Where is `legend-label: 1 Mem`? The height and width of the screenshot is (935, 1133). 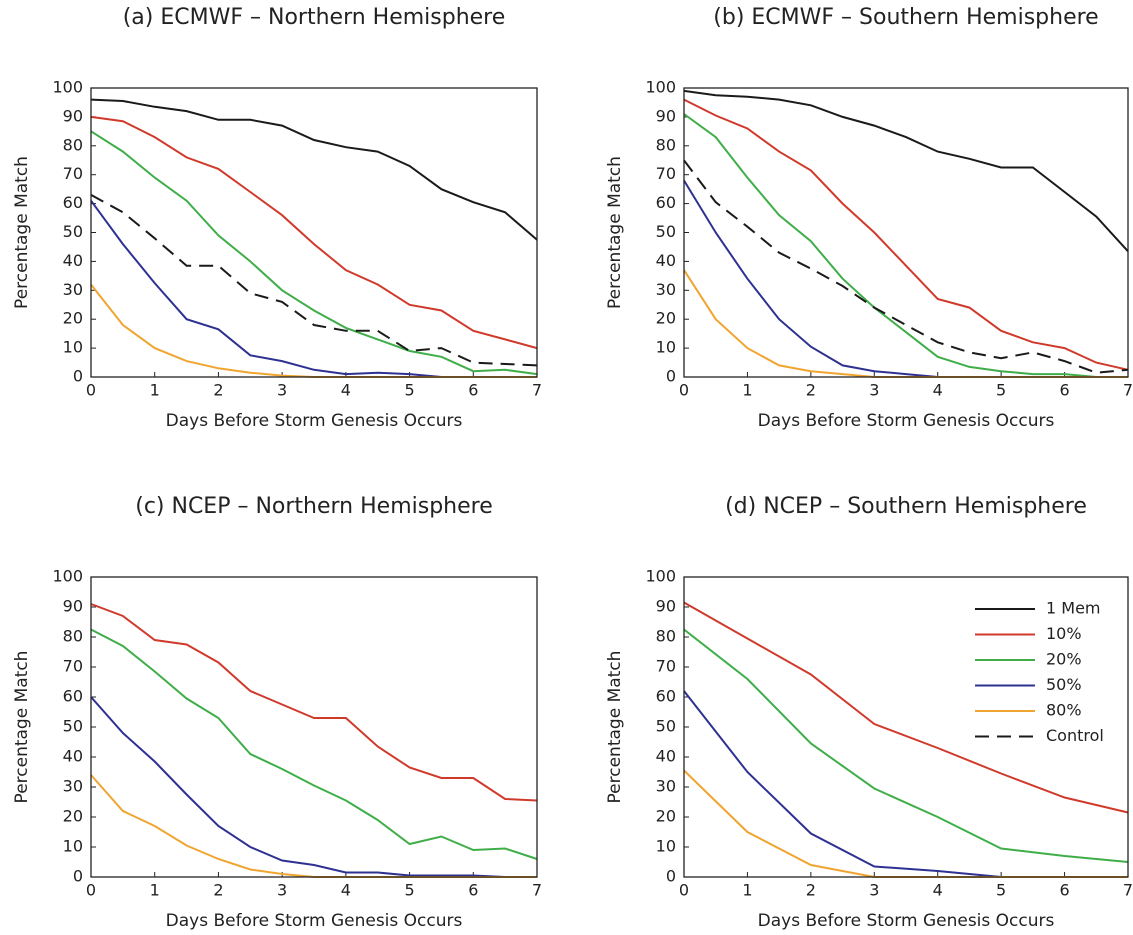 legend-label: 1 Mem is located at coordinates (1073, 608).